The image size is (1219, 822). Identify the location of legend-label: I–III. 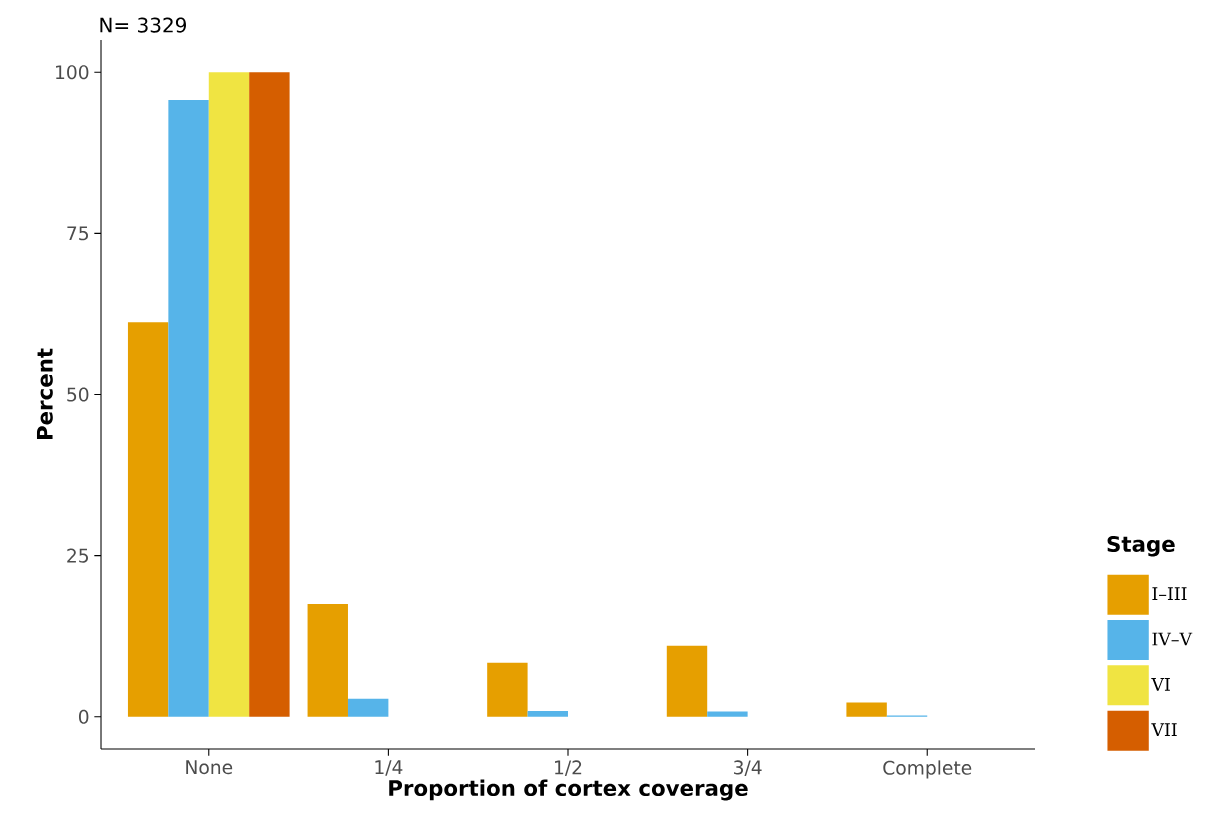
(1169, 593).